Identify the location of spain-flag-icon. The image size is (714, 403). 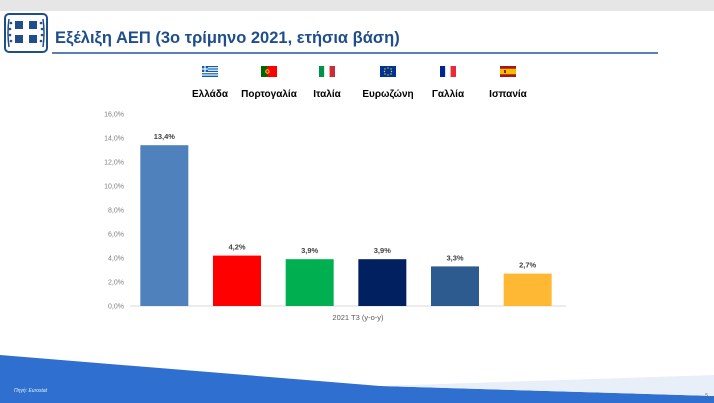
(508, 71).